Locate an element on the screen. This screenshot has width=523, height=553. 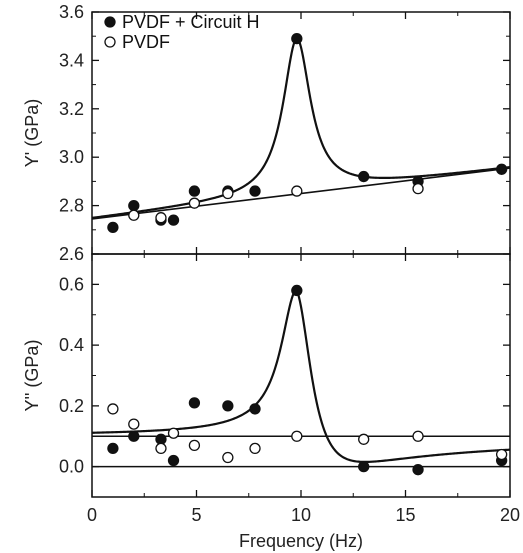
y-tick-label: 3.0 is located at coordinates (71, 157).